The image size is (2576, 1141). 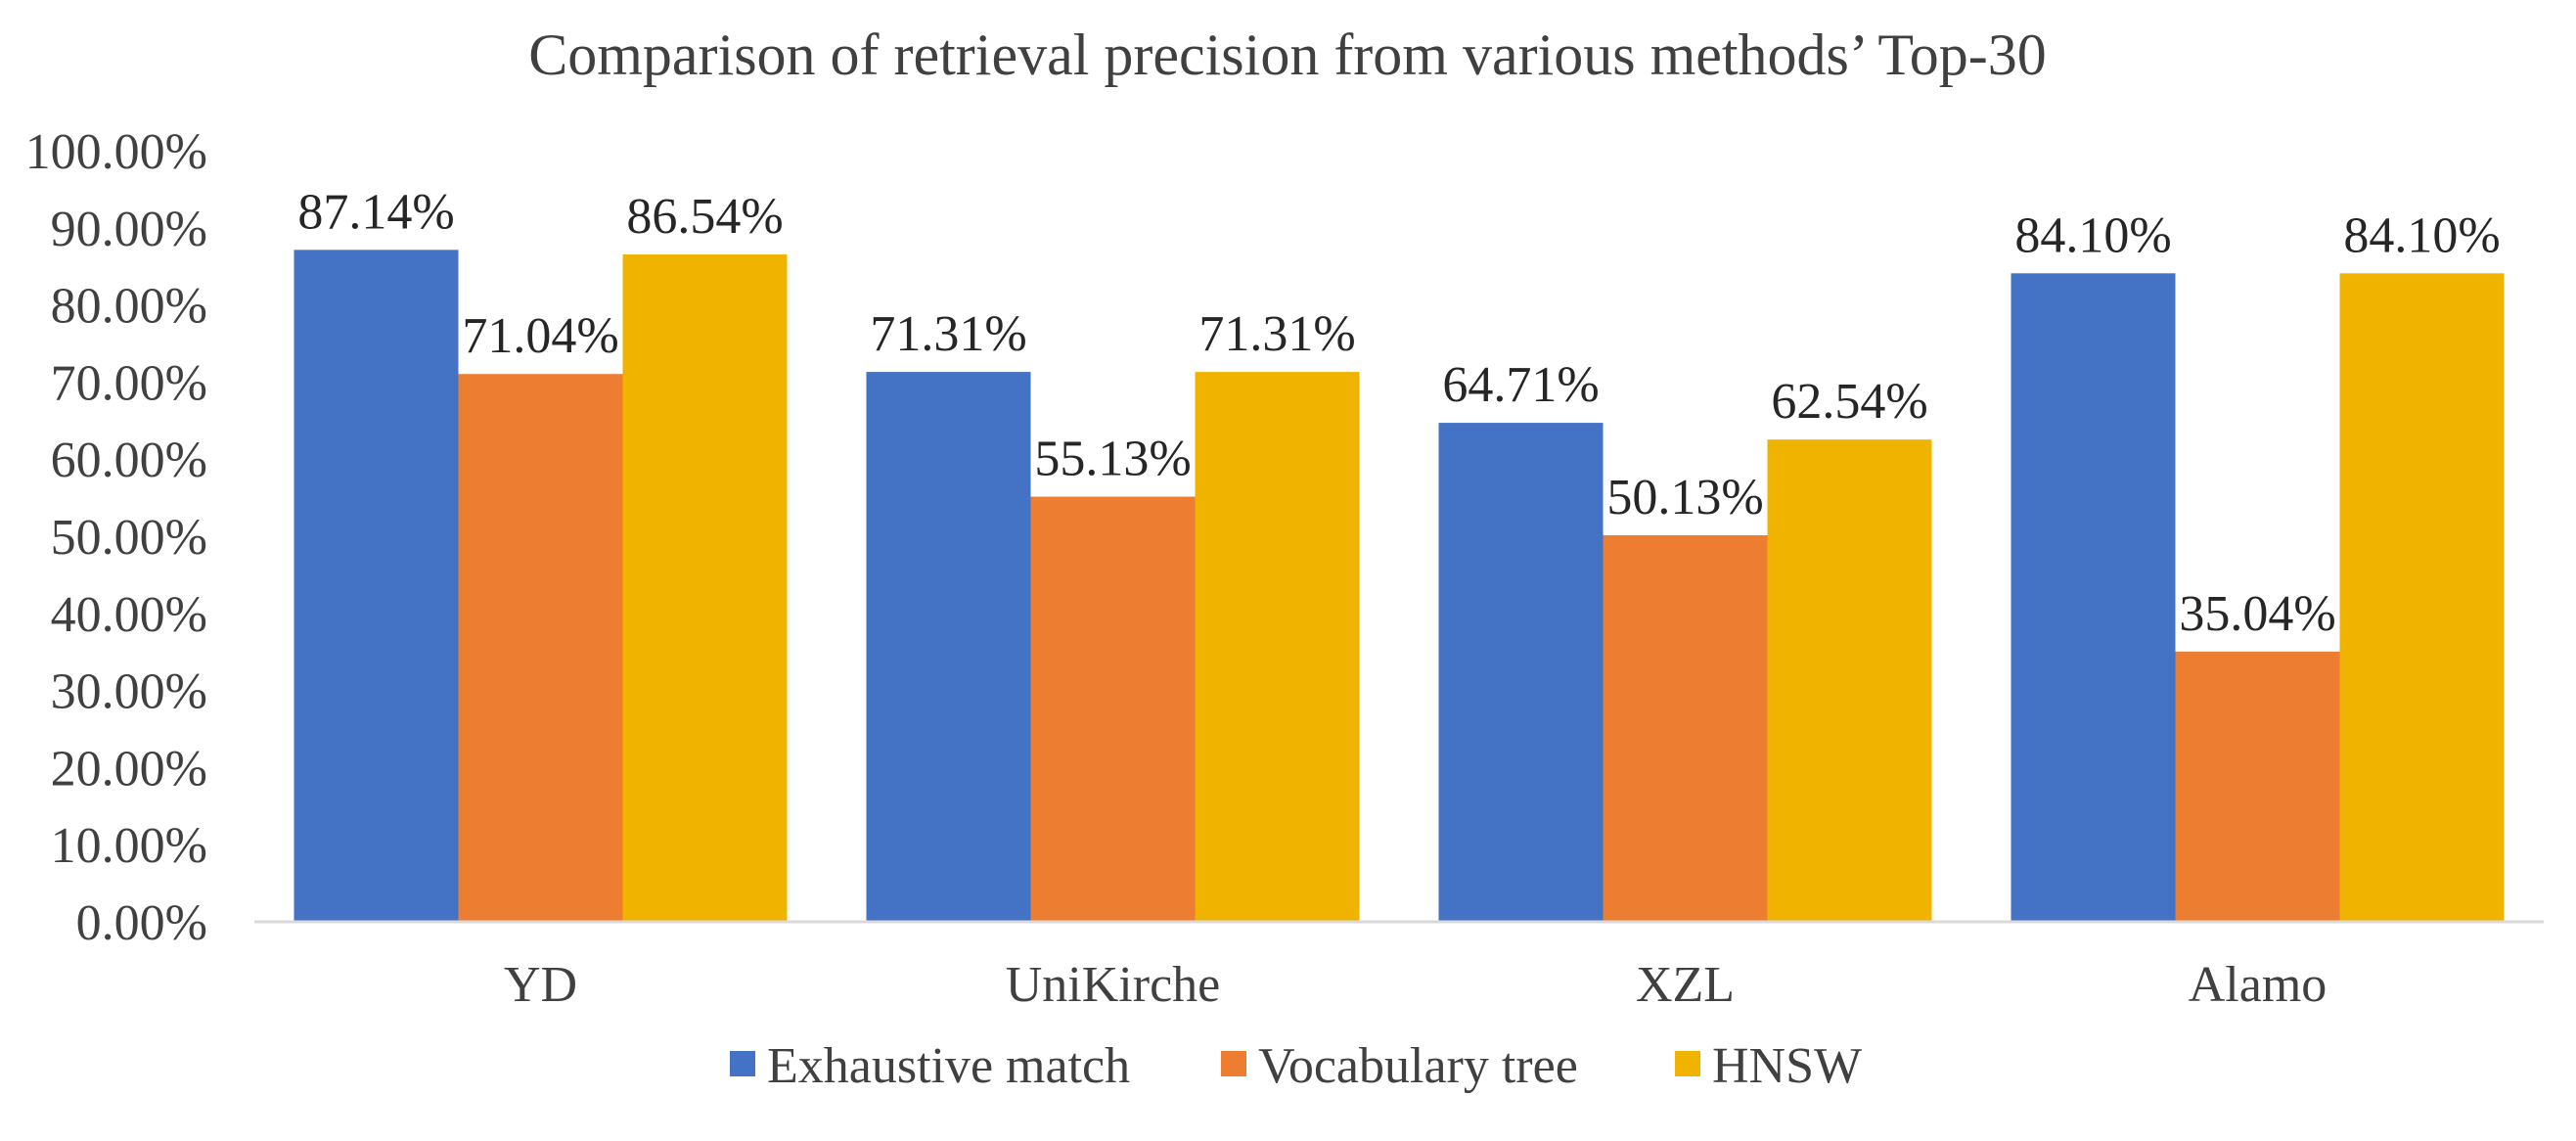 What do you see at coordinates (2258, 985) in the screenshot?
I see `x-category-label: Alamo` at bounding box center [2258, 985].